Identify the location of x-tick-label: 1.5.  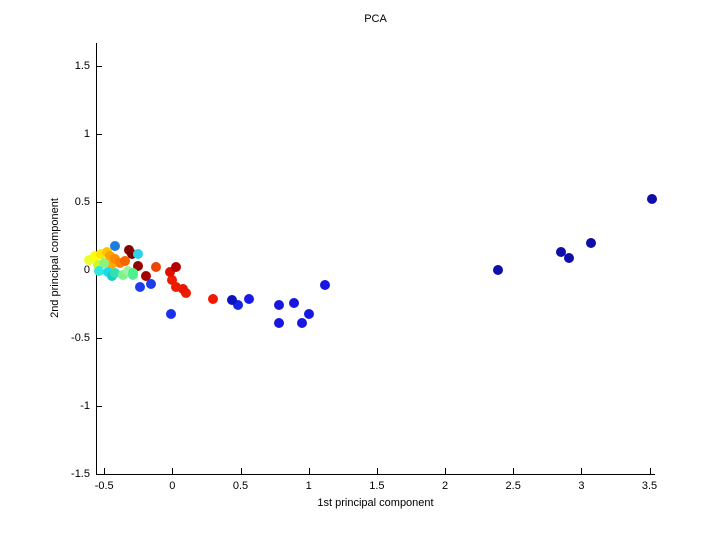
(377, 486).